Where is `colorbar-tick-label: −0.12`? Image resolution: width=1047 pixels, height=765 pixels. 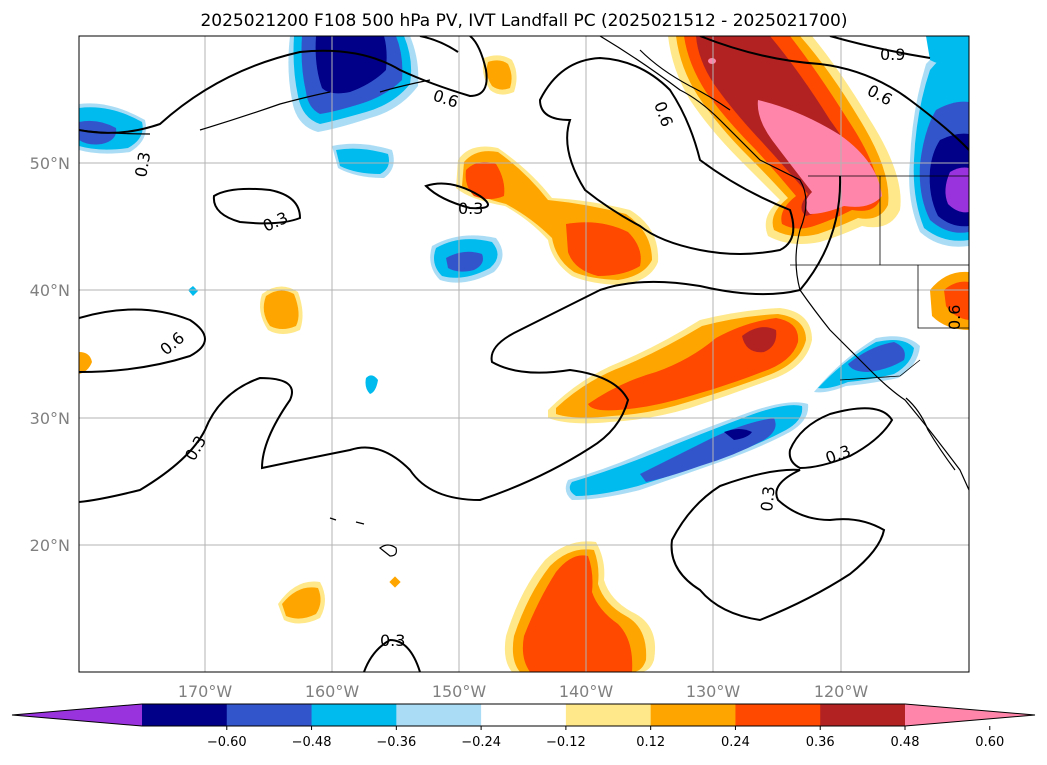
colorbar-tick-label: −0.12 is located at coordinates (566, 742).